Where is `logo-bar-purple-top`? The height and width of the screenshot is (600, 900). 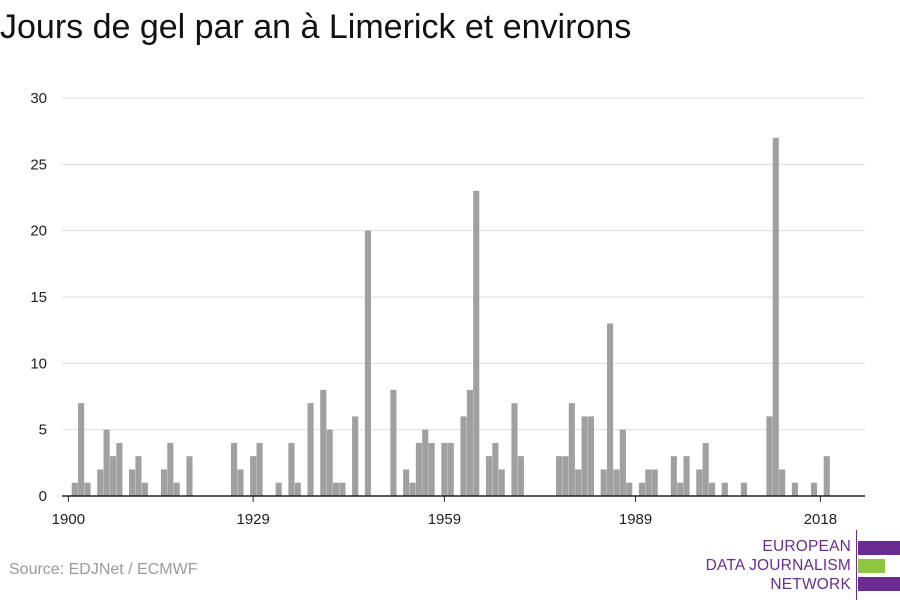 logo-bar-purple-top is located at coordinates (879, 548).